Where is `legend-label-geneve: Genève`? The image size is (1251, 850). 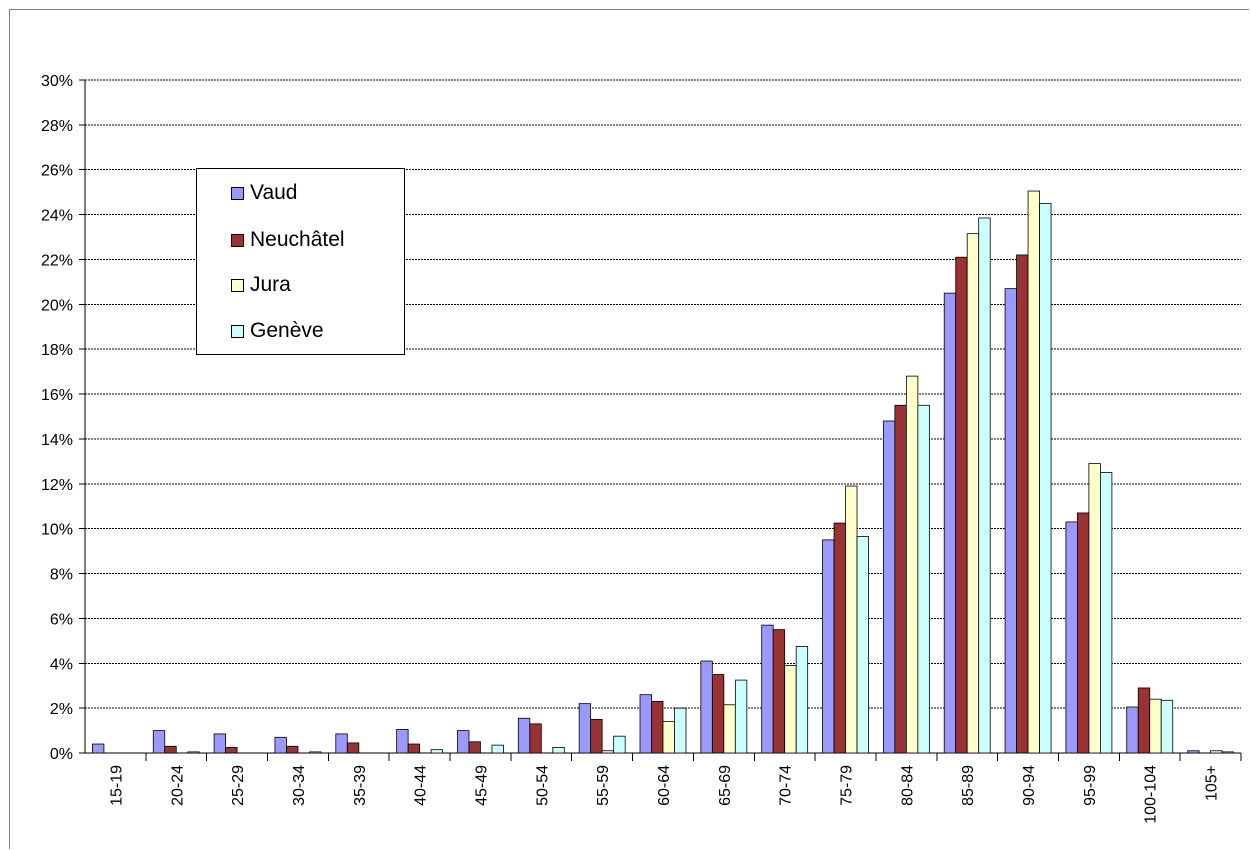 legend-label-geneve: Genève is located at coordinates (287, 330).